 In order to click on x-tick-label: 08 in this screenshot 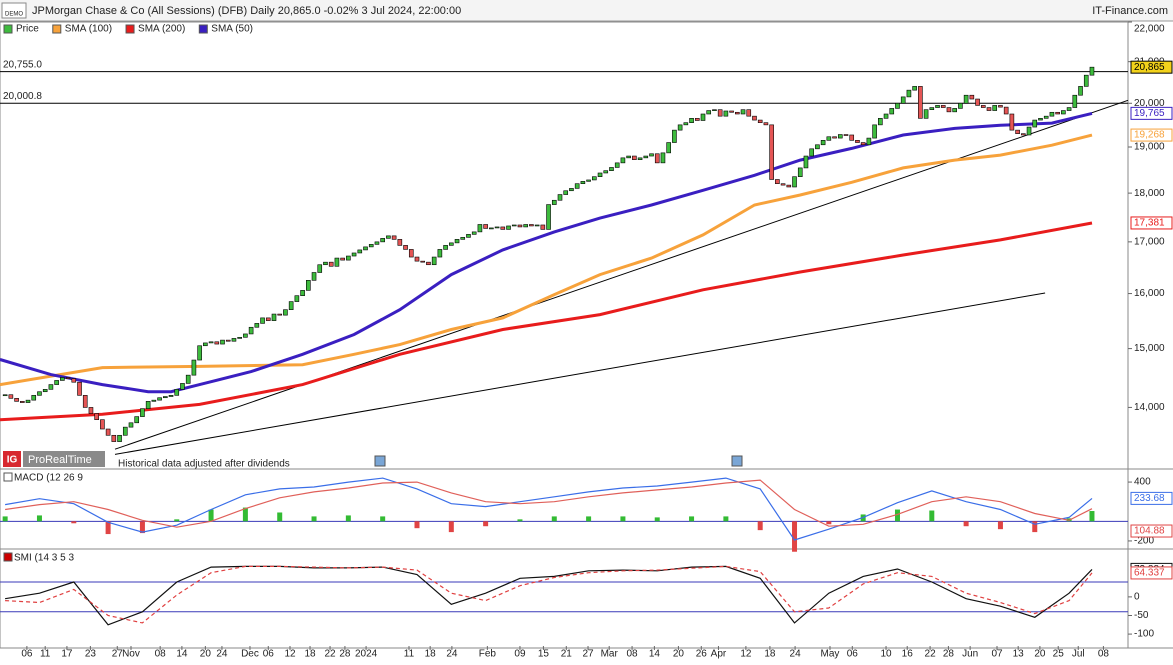, I will do `click(633, 654)`.